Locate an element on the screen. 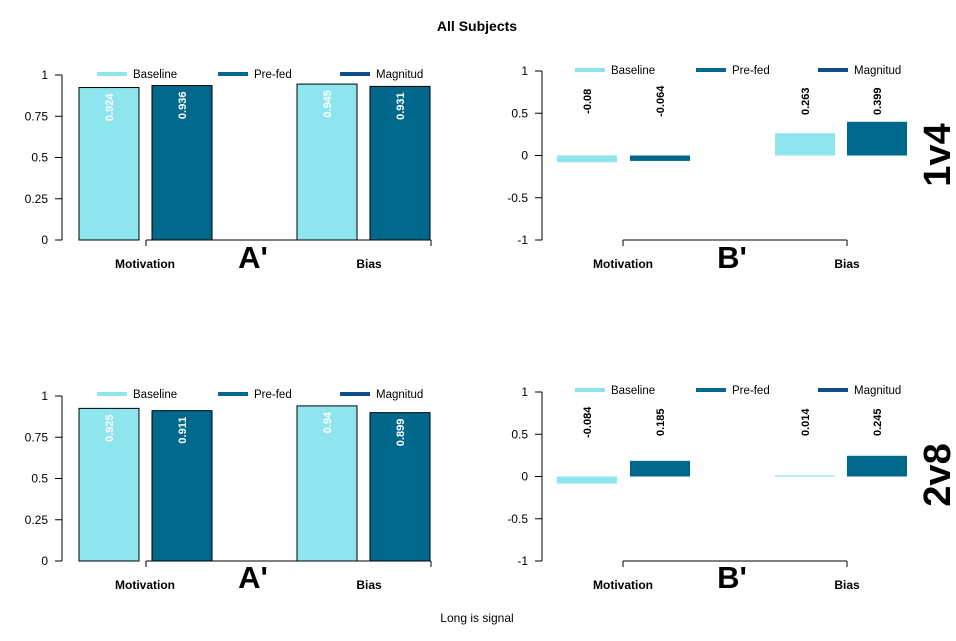 Image resolution: width=956 pixels, height=641 pixels. data-label: 0.936 is located at coordinates (183, 106).